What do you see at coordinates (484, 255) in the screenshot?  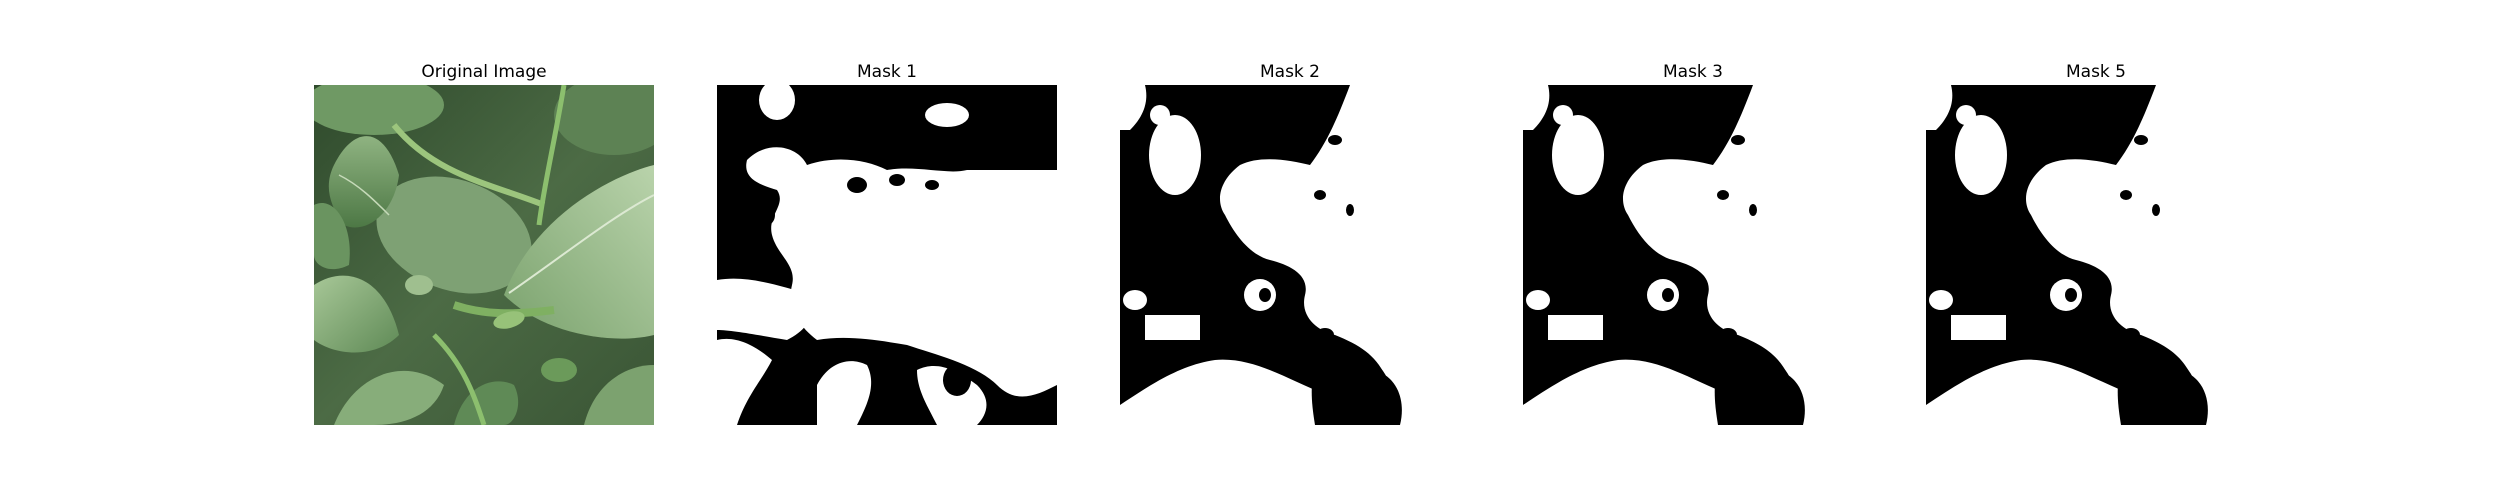 I see `original-leaf-photo` at bounding box center [484, 255].